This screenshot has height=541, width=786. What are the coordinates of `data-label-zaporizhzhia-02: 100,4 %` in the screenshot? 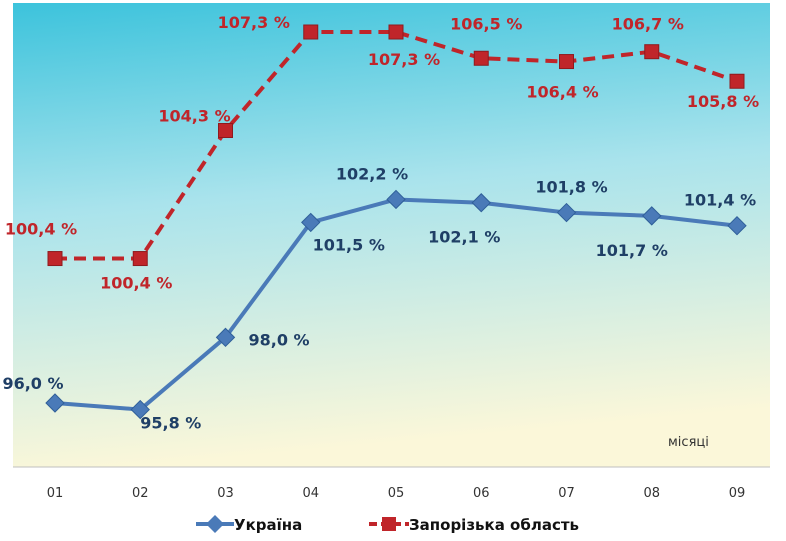 It's located at (136, 283).